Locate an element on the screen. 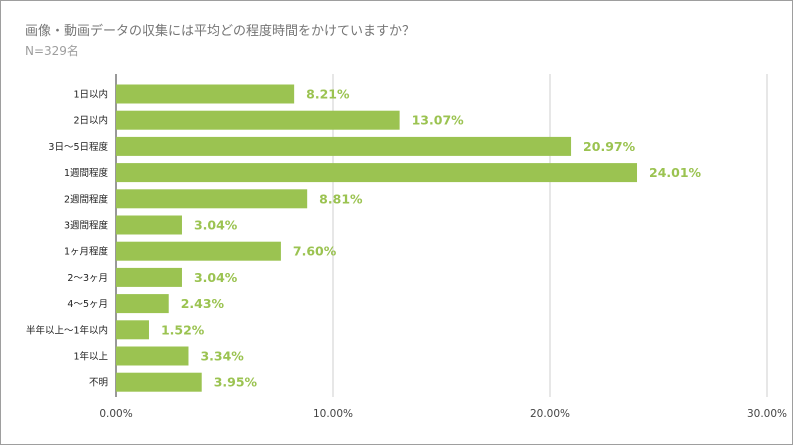  category-label: 不明 is located at coordinates (98, 383).